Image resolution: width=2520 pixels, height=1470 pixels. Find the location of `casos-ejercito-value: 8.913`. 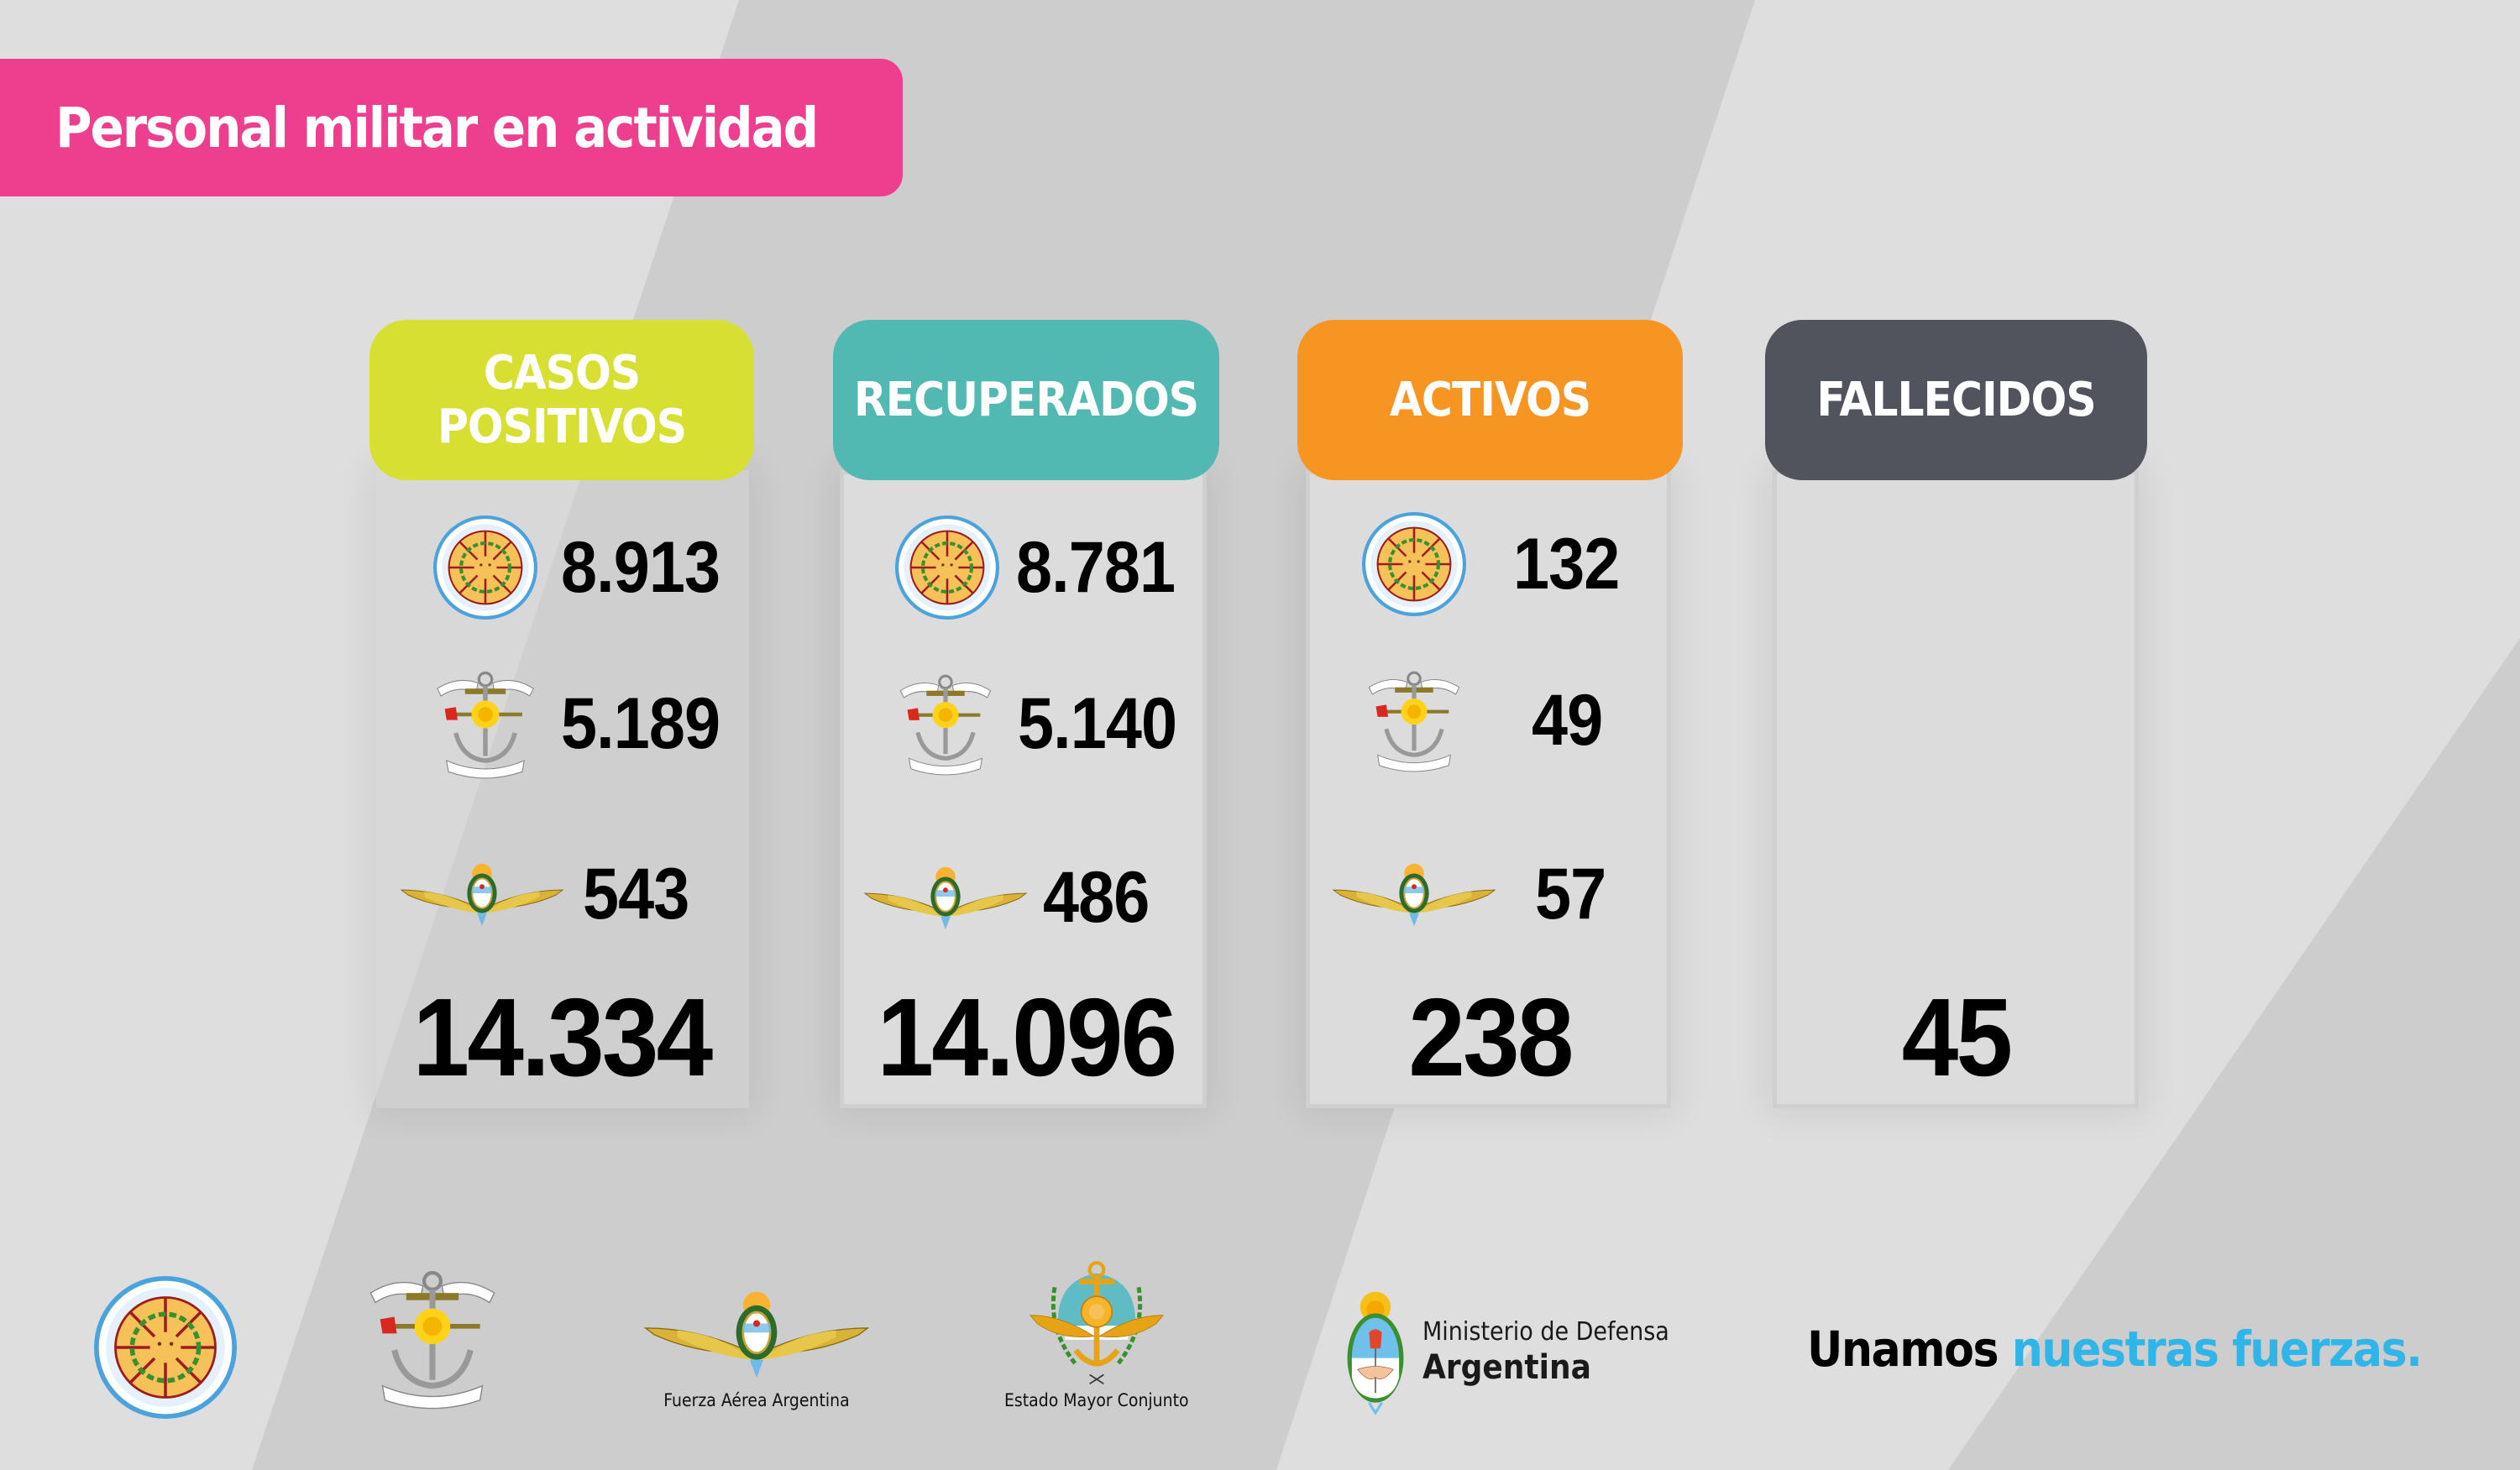

casos-ejercito-value: 8.913 is located at coordinates (640, 567).